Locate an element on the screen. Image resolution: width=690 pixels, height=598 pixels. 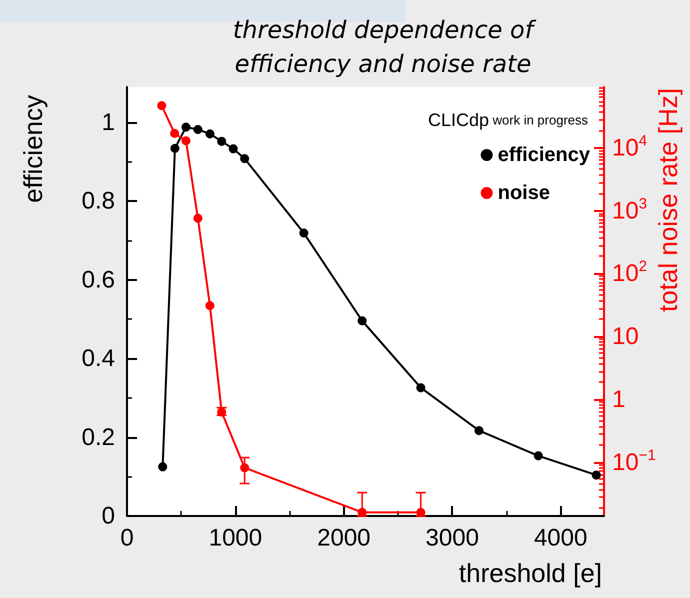
legend-label: noise is located at coordinates (524, 193).